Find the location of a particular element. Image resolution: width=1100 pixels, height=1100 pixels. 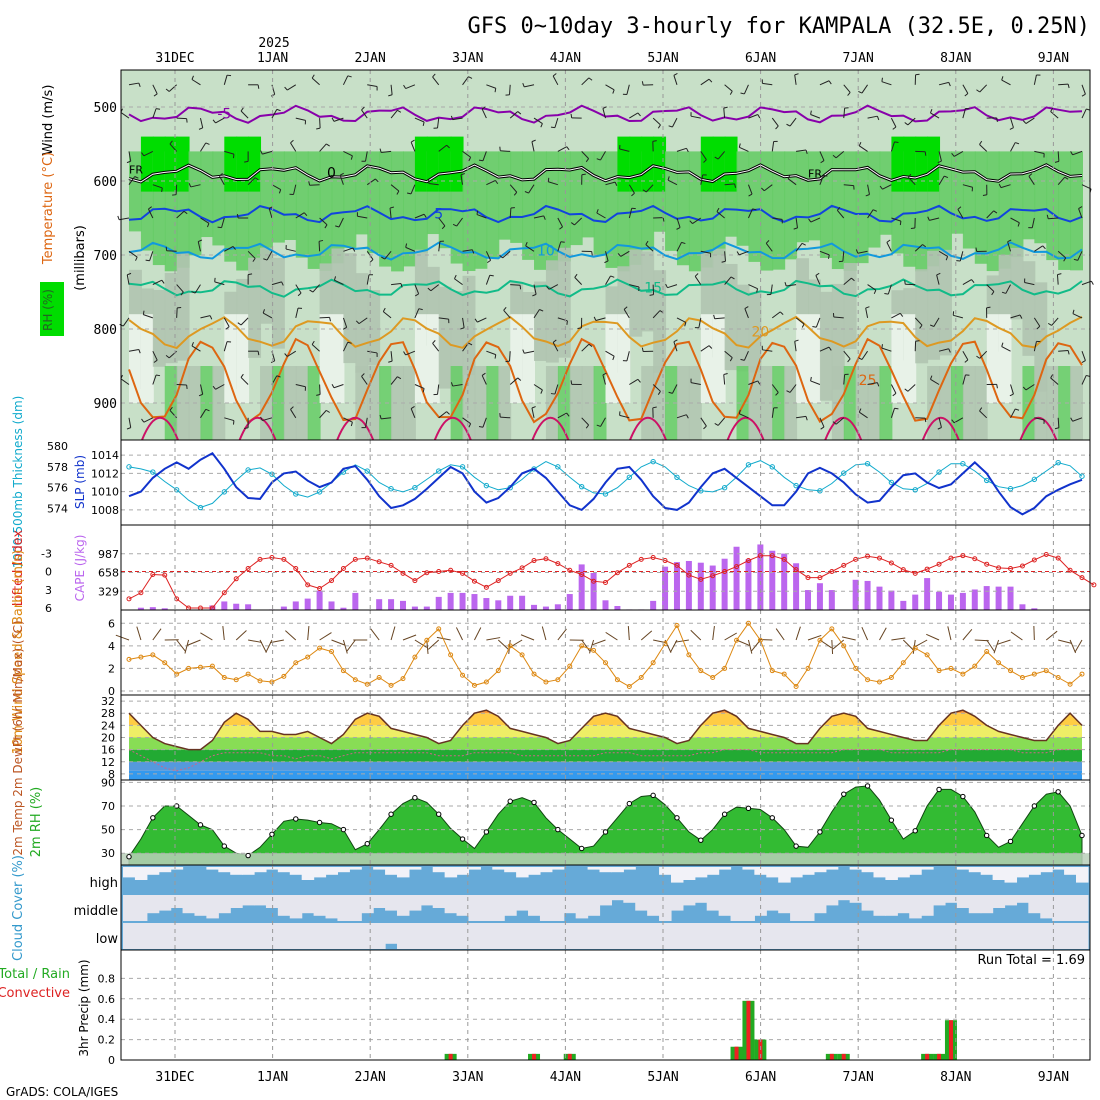

date-label-top: 31DEC is located at coordinates (174, 58).